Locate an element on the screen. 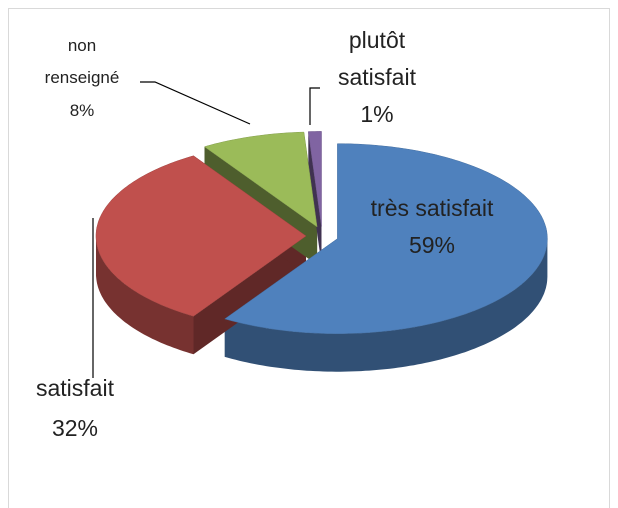 Image resolution: width=618 pixels, height=508 pixels. slice-label: satisfait 32% is located at coordinates (75, 408).